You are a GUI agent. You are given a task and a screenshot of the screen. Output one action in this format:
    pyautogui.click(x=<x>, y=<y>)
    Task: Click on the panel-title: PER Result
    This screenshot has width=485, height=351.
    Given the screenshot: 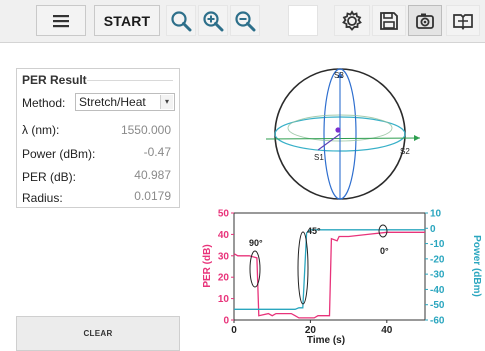 What is the action you would take?
    pyautogui.click(x=54, y=80)
    